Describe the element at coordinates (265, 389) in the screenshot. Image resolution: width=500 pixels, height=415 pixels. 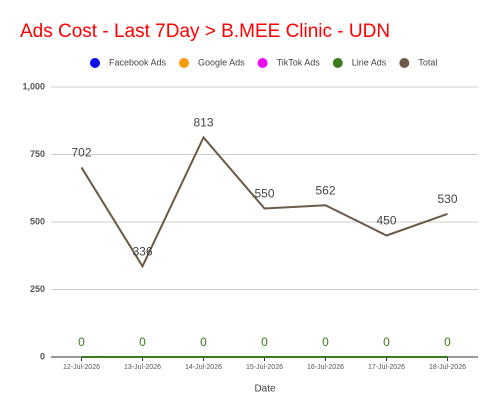
I see `x-axis-title: Date` at that location.